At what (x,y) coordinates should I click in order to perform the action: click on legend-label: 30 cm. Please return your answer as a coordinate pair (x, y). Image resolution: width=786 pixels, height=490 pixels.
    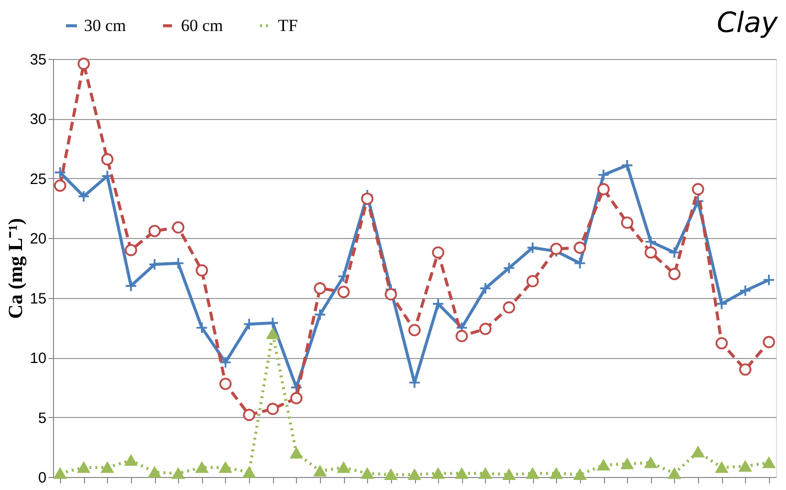
    Looking at the image, I should click on (105, 25).